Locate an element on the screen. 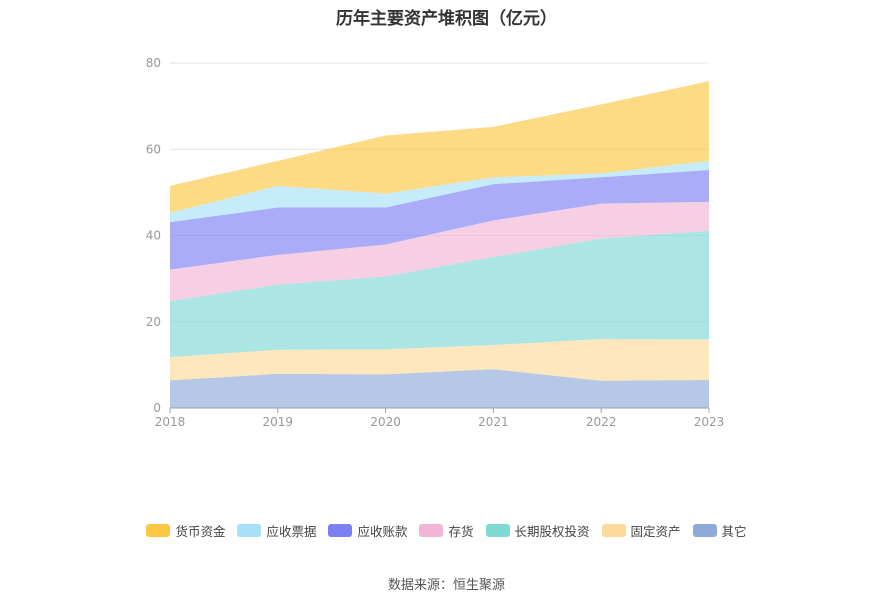  legend-item: 应收账款 is located at coordinates (367, 530).